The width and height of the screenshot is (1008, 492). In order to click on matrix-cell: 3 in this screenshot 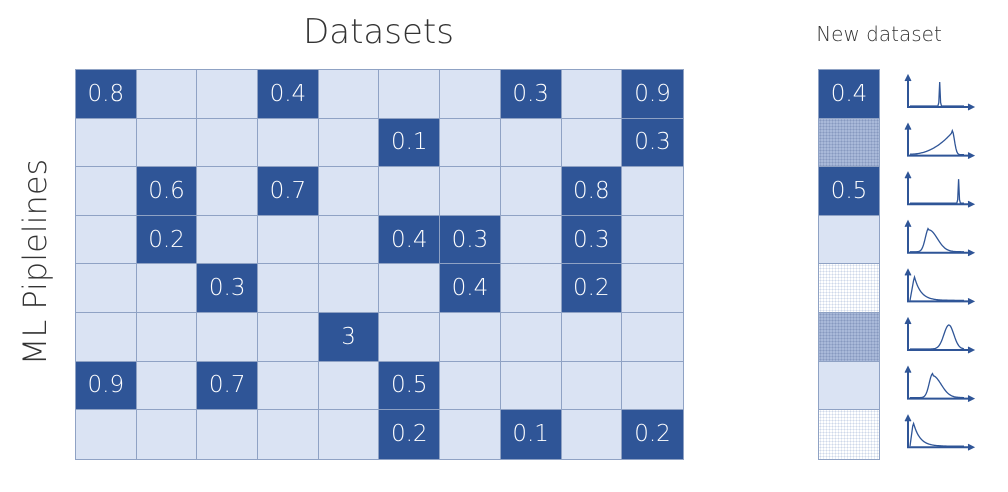, I will do `click(349, 337)`.